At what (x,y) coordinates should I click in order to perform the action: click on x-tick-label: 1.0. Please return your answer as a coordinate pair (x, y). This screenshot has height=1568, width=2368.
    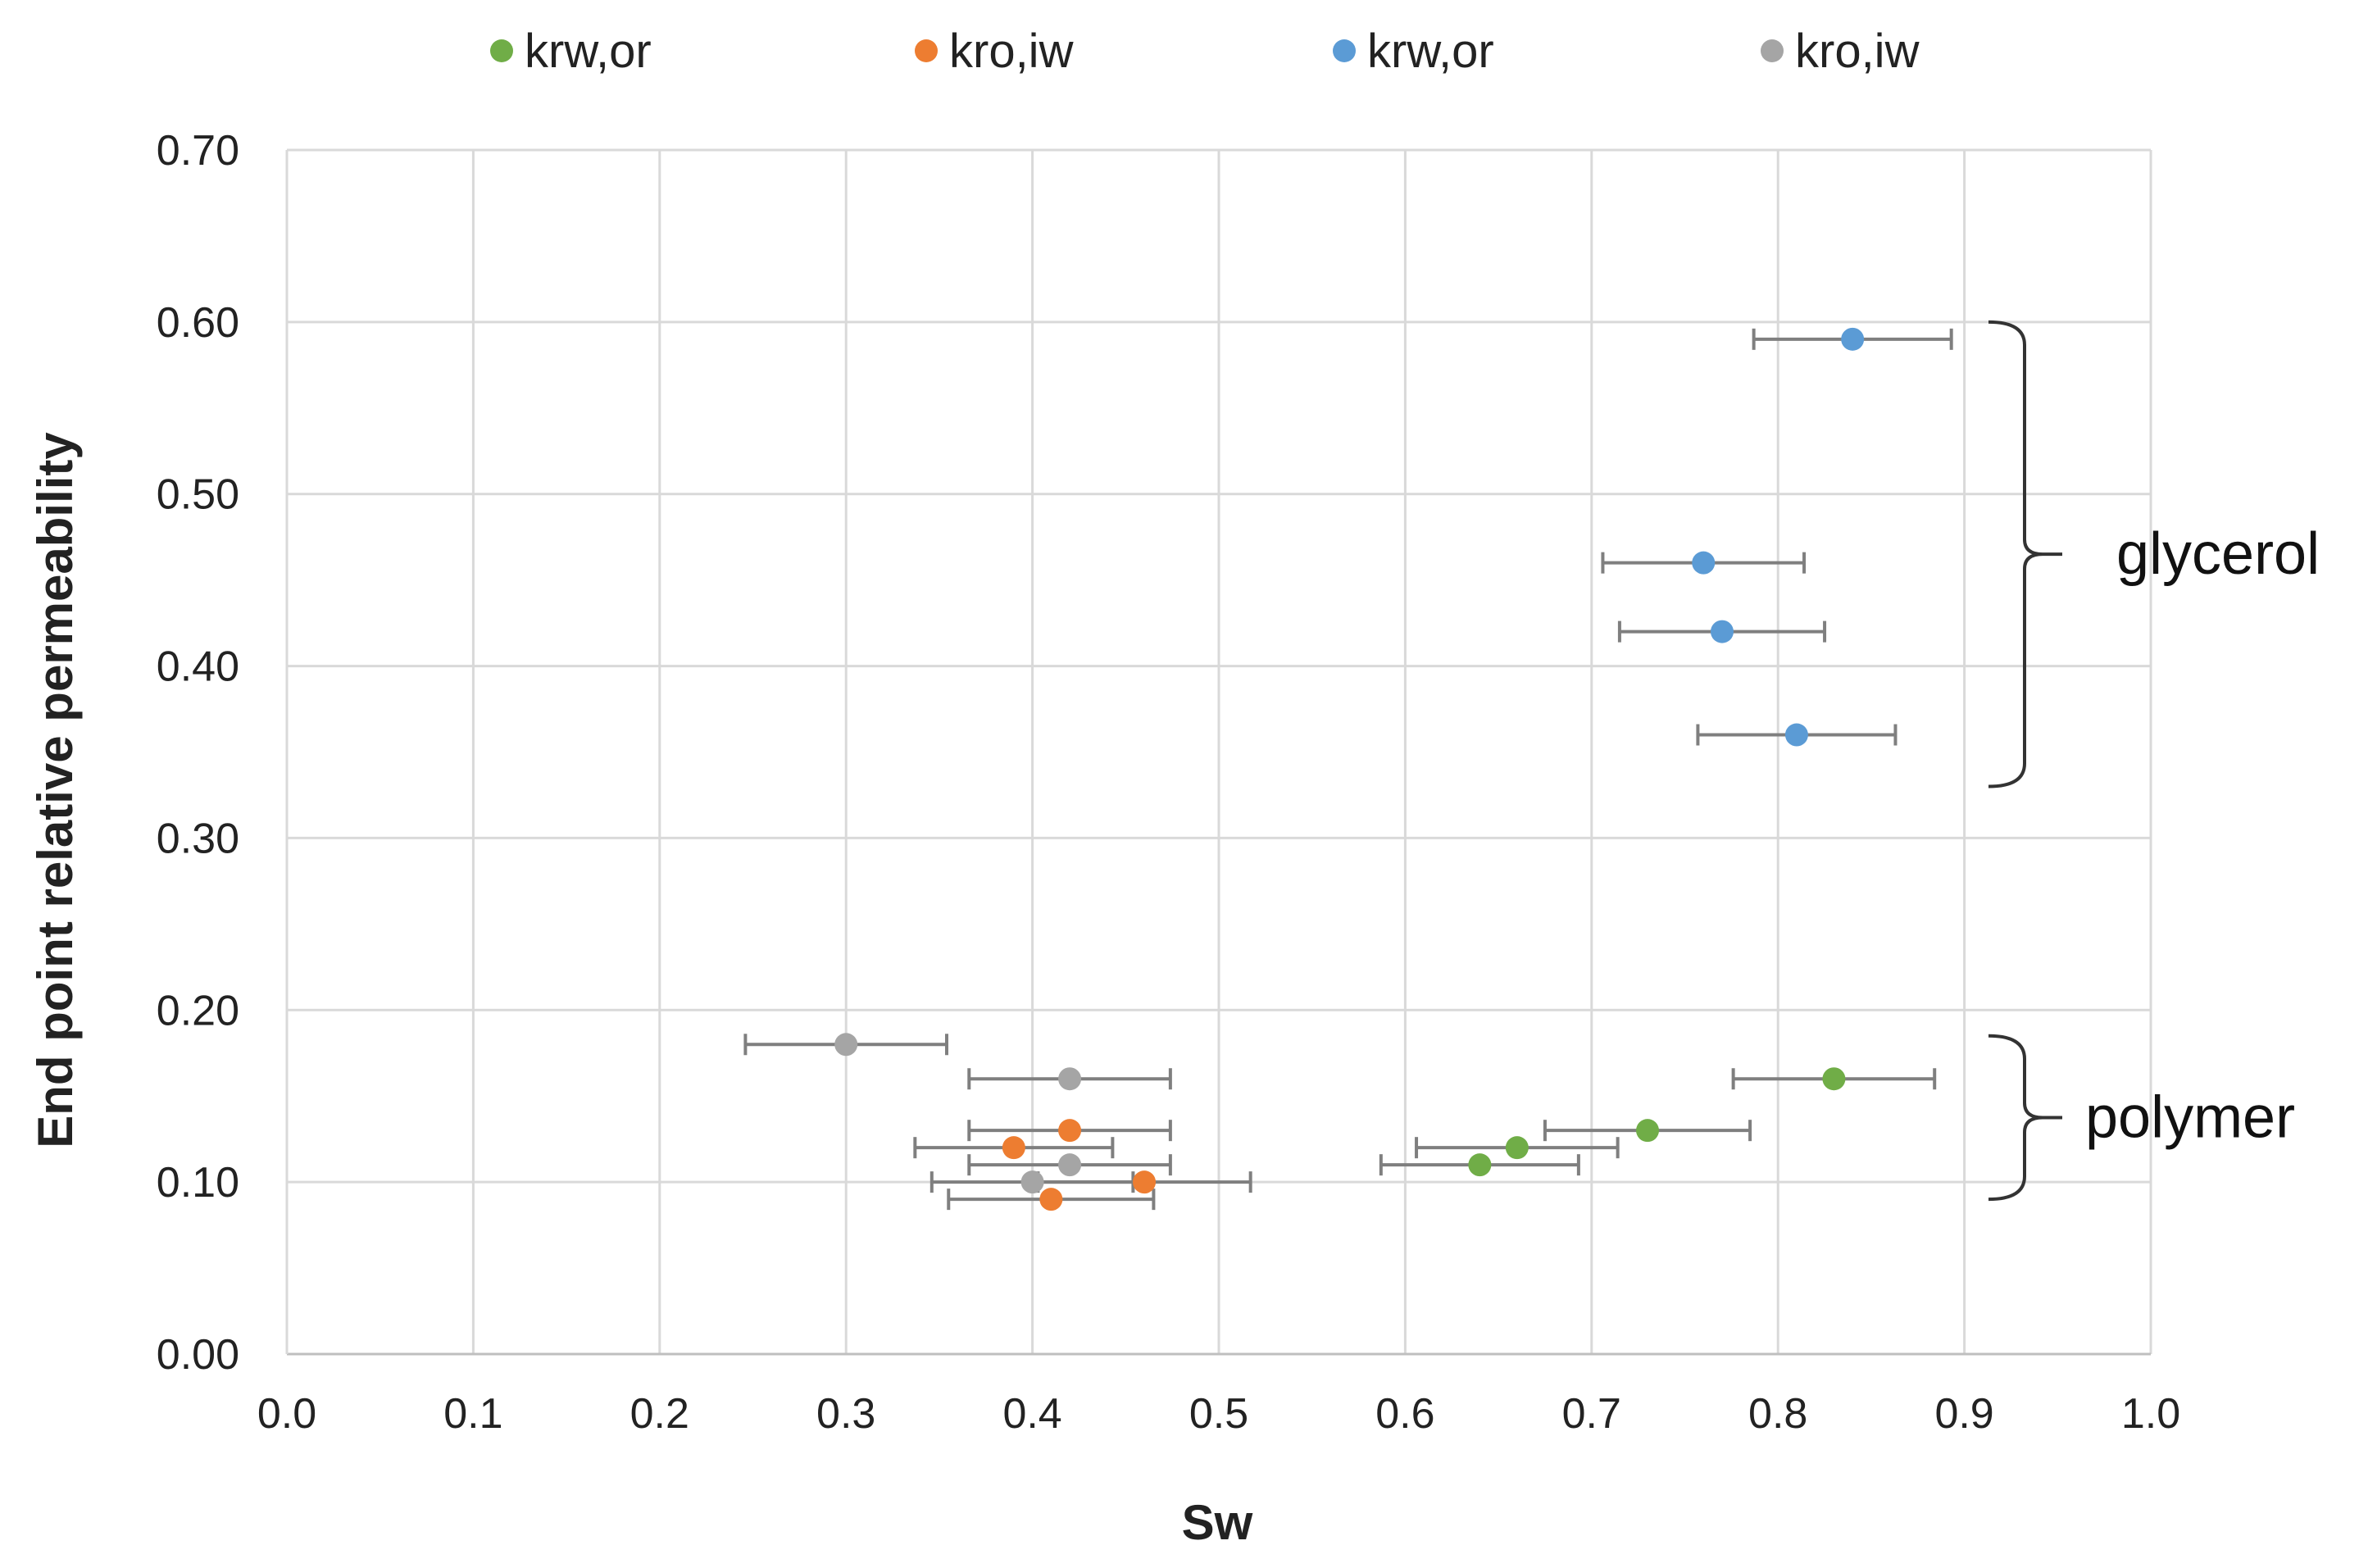
    Looking at the image, I should click on (2150, 1414).